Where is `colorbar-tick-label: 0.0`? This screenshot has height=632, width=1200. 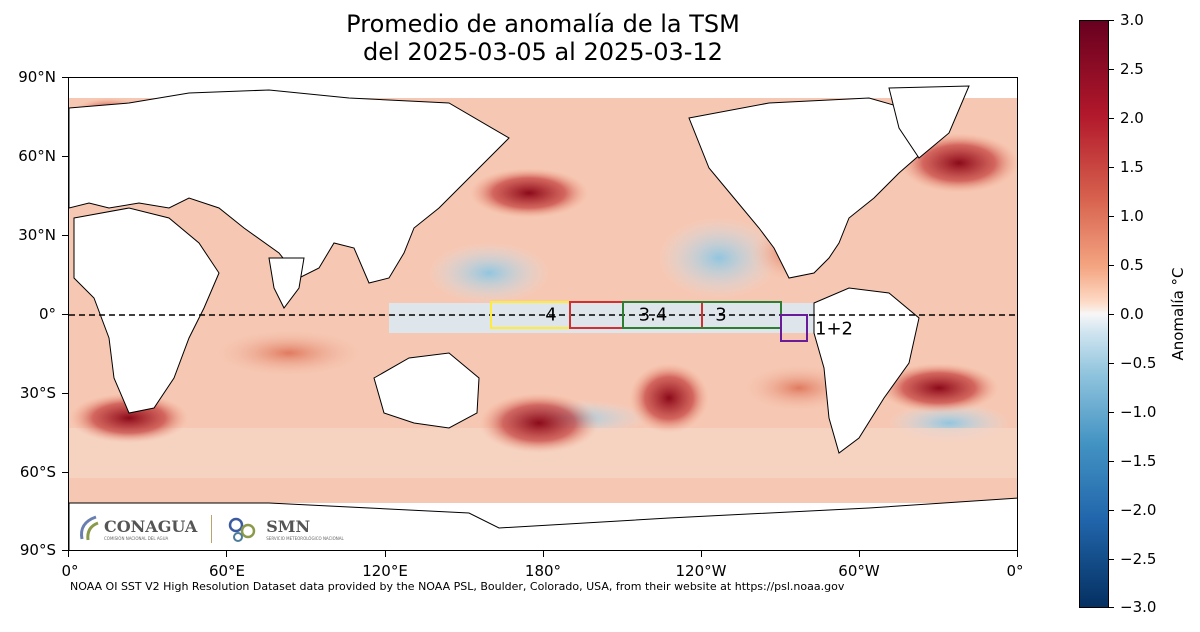 colorbar-tick-label: 0.0 is located at coordinates (1132, 314).